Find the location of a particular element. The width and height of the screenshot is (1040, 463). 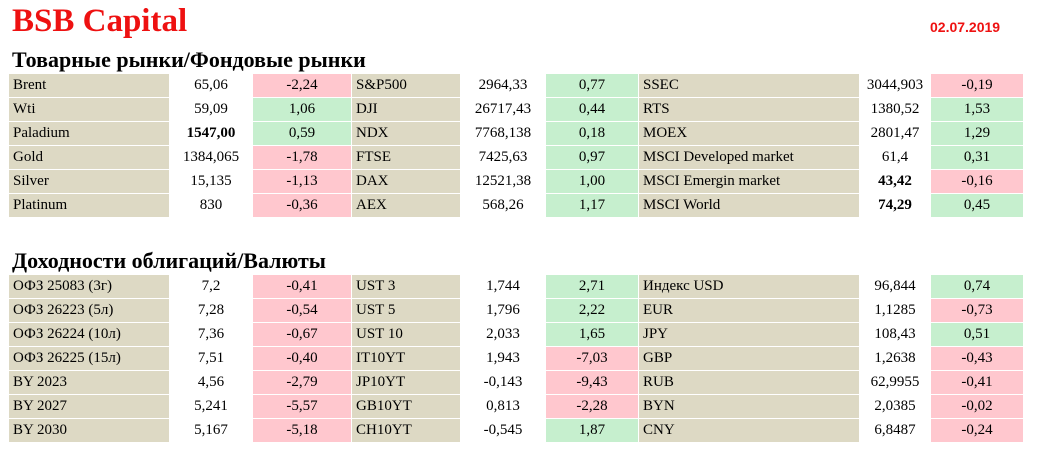

instrument-value: 7,2 is located at coordinates (211, 286).